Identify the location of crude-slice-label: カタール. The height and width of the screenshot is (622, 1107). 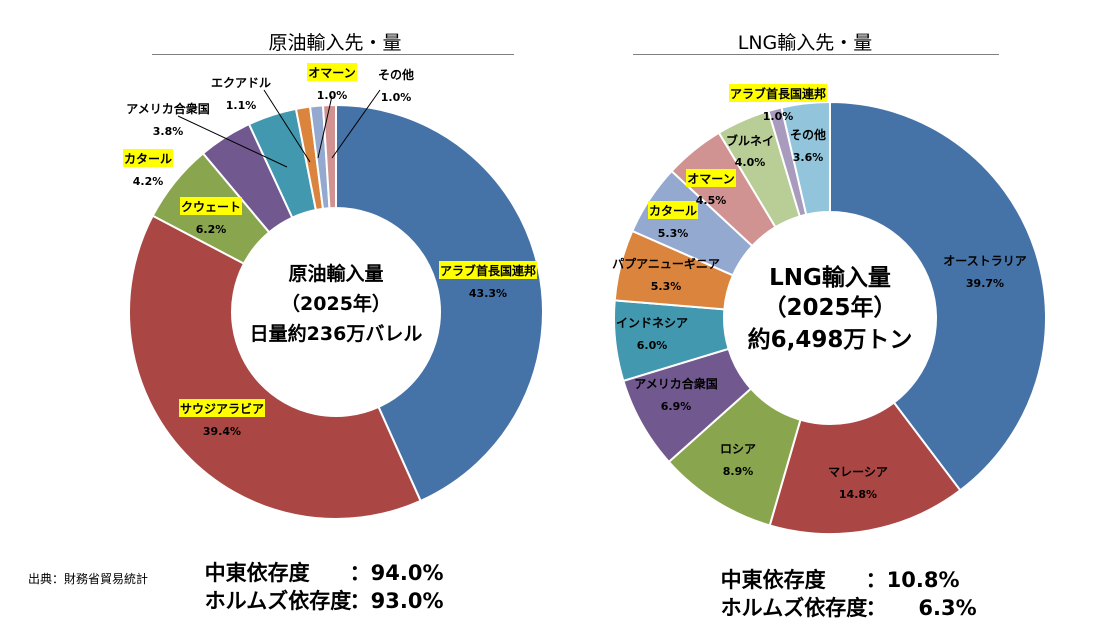
(148, 159).